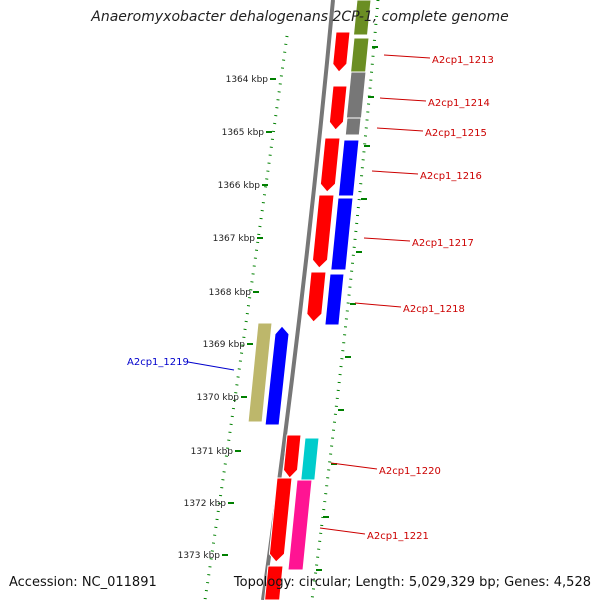 Image resolution: width=600 pixels, height=604 pixels. Describe the element at coordinates (260, 372) in the screenshot. I see `feature-block-khaki` at that location.